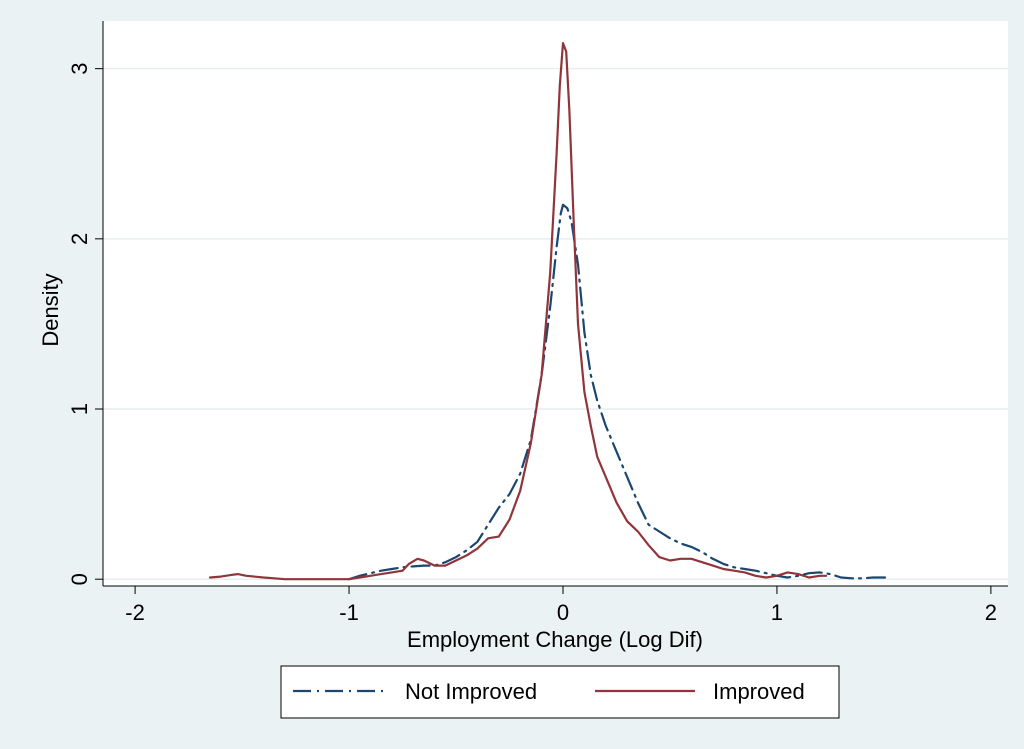 This screenshot has height=749, width=1024. I want to click on legend-label-improved: Improved, so click(759, 691).